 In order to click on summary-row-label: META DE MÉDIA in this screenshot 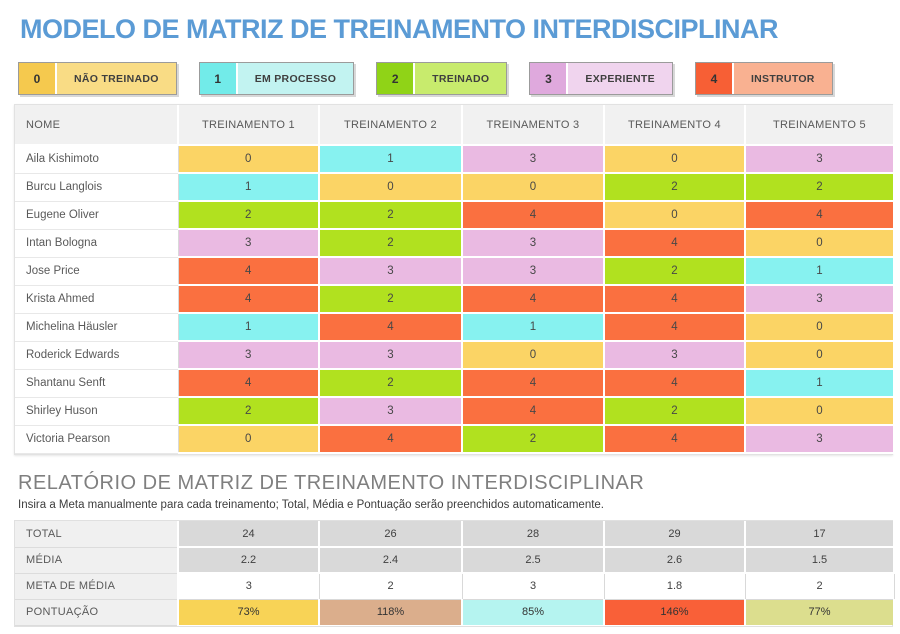, I will do `click(97, 586)`.